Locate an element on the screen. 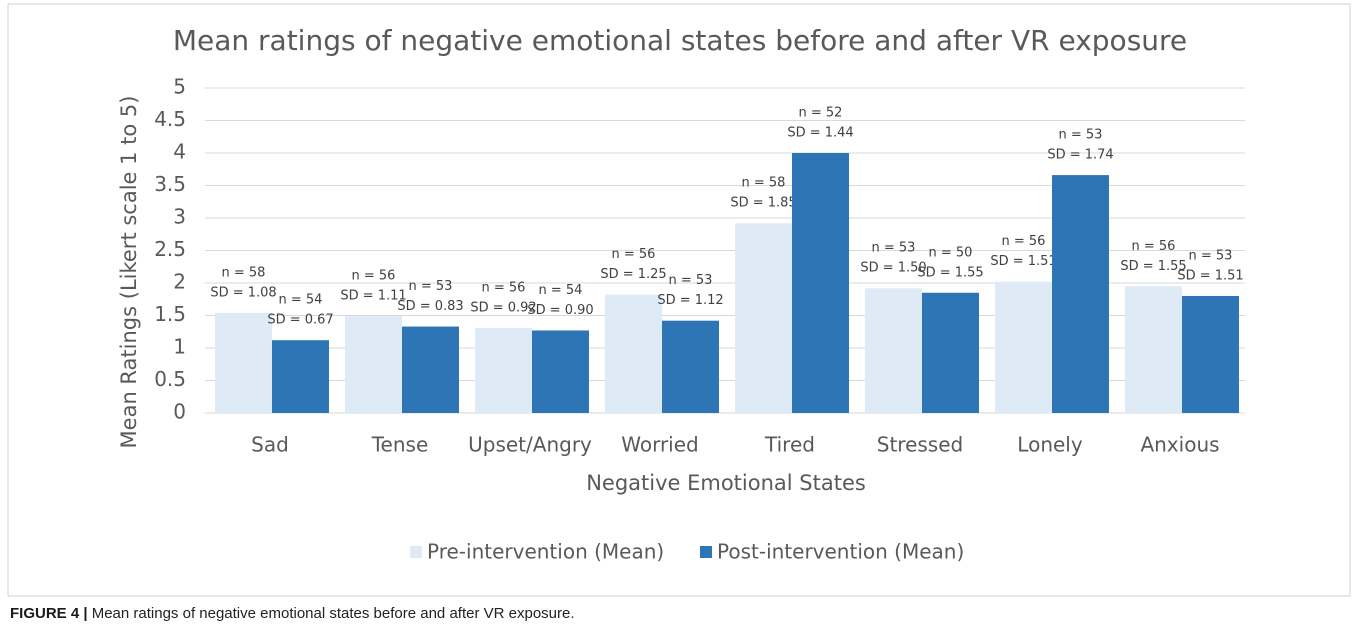 The height and width of the screenshot is (633, 1357). y-tick-label: 3 is located at coordinates (179, 217).